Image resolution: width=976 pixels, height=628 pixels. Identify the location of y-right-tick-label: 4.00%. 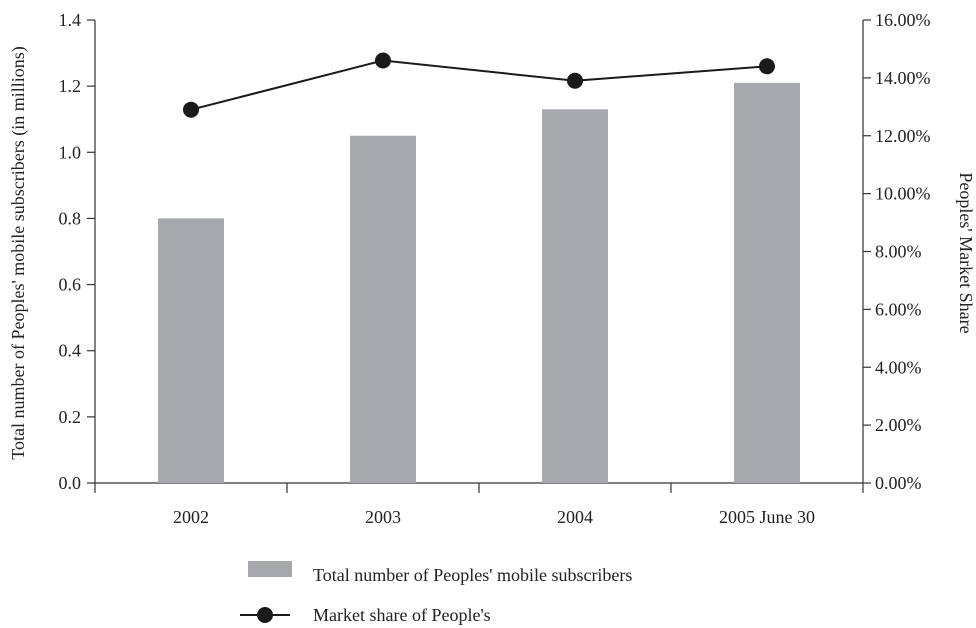
(898, 367).